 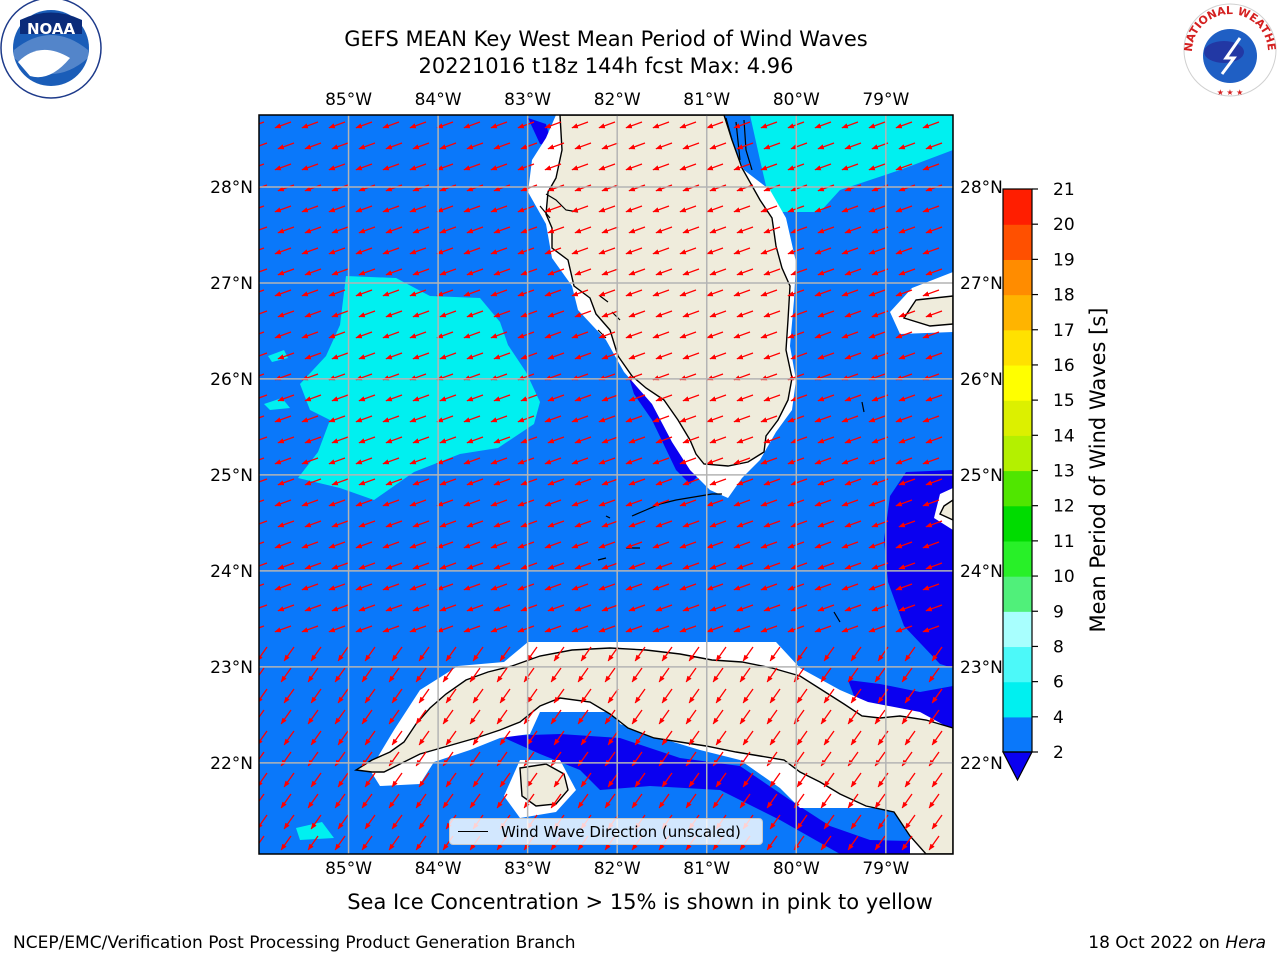 I want to click on lat-label-right: 25°N, so click(x=981, y=476).